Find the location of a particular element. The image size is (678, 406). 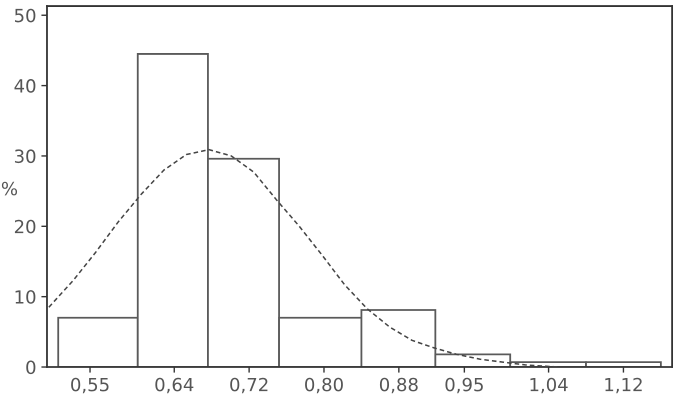

x-tick-label: 0,88 is located at coordinates (399, 386).